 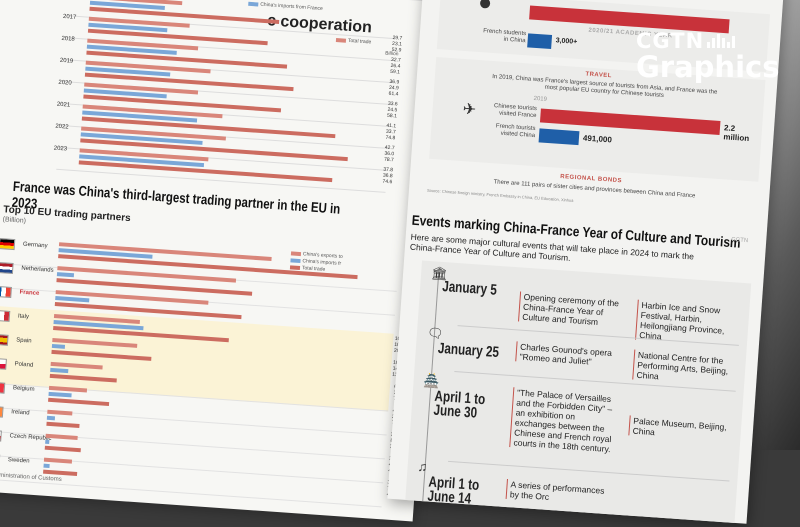 What do you see at coordinates (501, 36) in the screenshot?
I see `french-students-label: French students in China` at bounding box center [501, 36].